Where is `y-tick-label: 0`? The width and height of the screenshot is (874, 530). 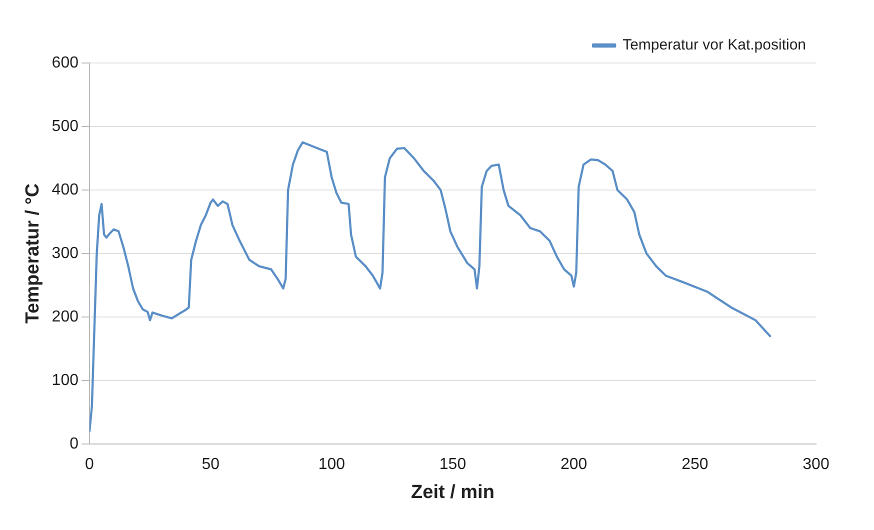 y-tick-label: 0 is located at coordinates (74, 443).